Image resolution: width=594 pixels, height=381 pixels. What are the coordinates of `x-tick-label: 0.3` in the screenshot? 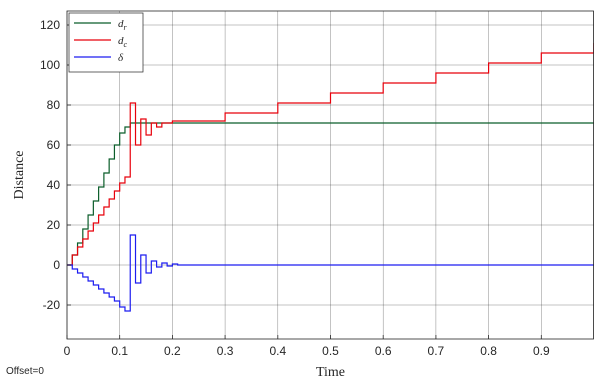 It's located at (225, 351).